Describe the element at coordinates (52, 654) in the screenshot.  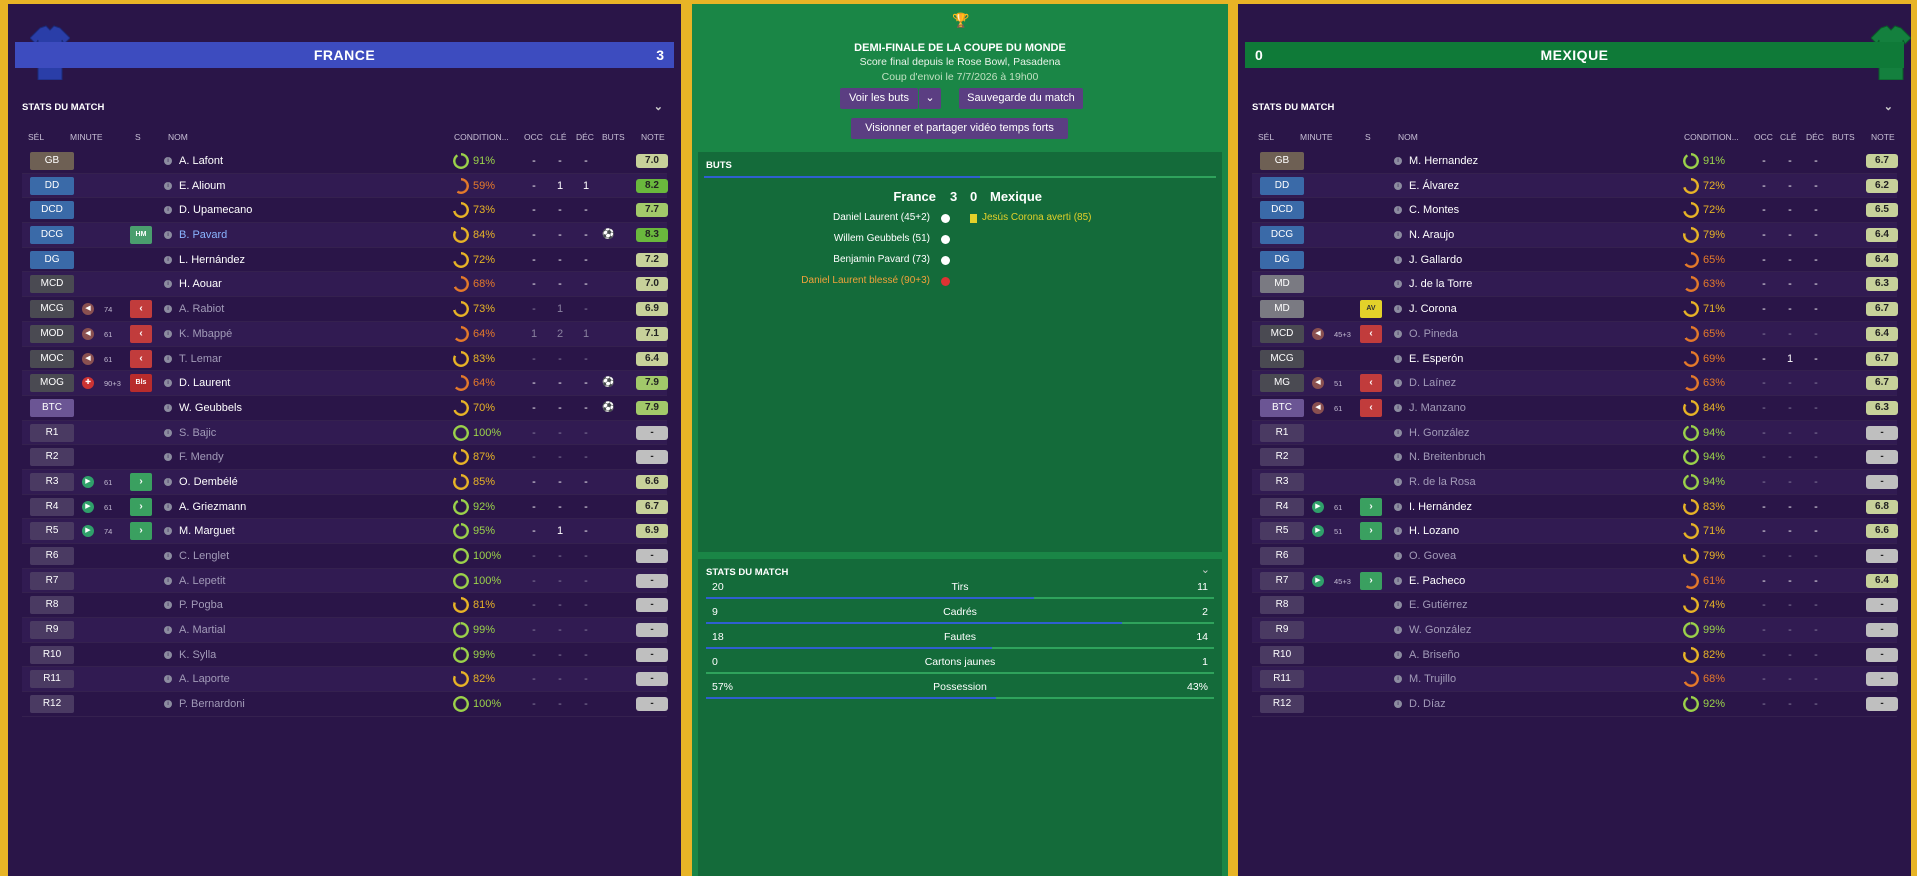
I see `position-badge: R10` at that location.